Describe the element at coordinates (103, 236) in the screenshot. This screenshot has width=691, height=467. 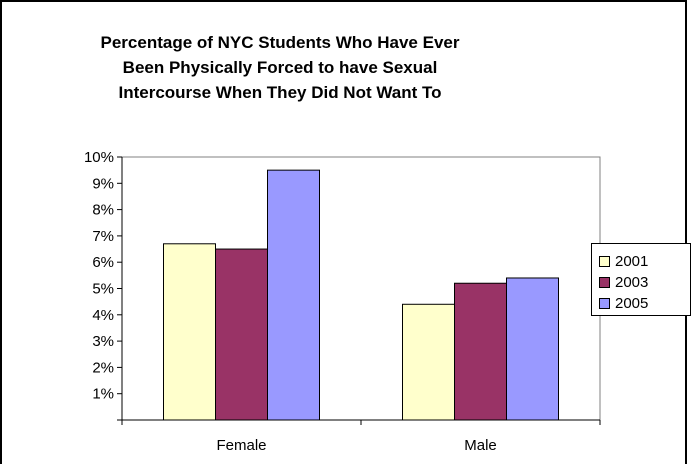
I see `y-tick-label-7: 7%` at that location.